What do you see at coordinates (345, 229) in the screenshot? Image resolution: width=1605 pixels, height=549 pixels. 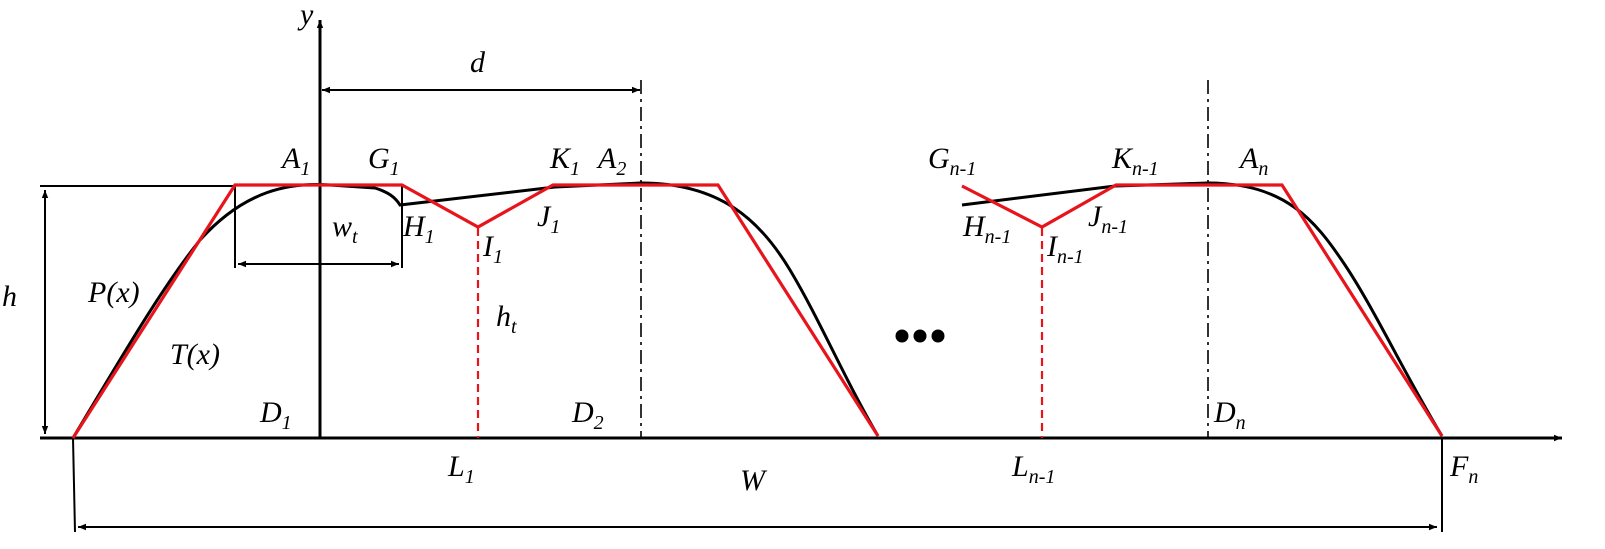 I see `wt-label: wt` at bounding box center [345, 229].